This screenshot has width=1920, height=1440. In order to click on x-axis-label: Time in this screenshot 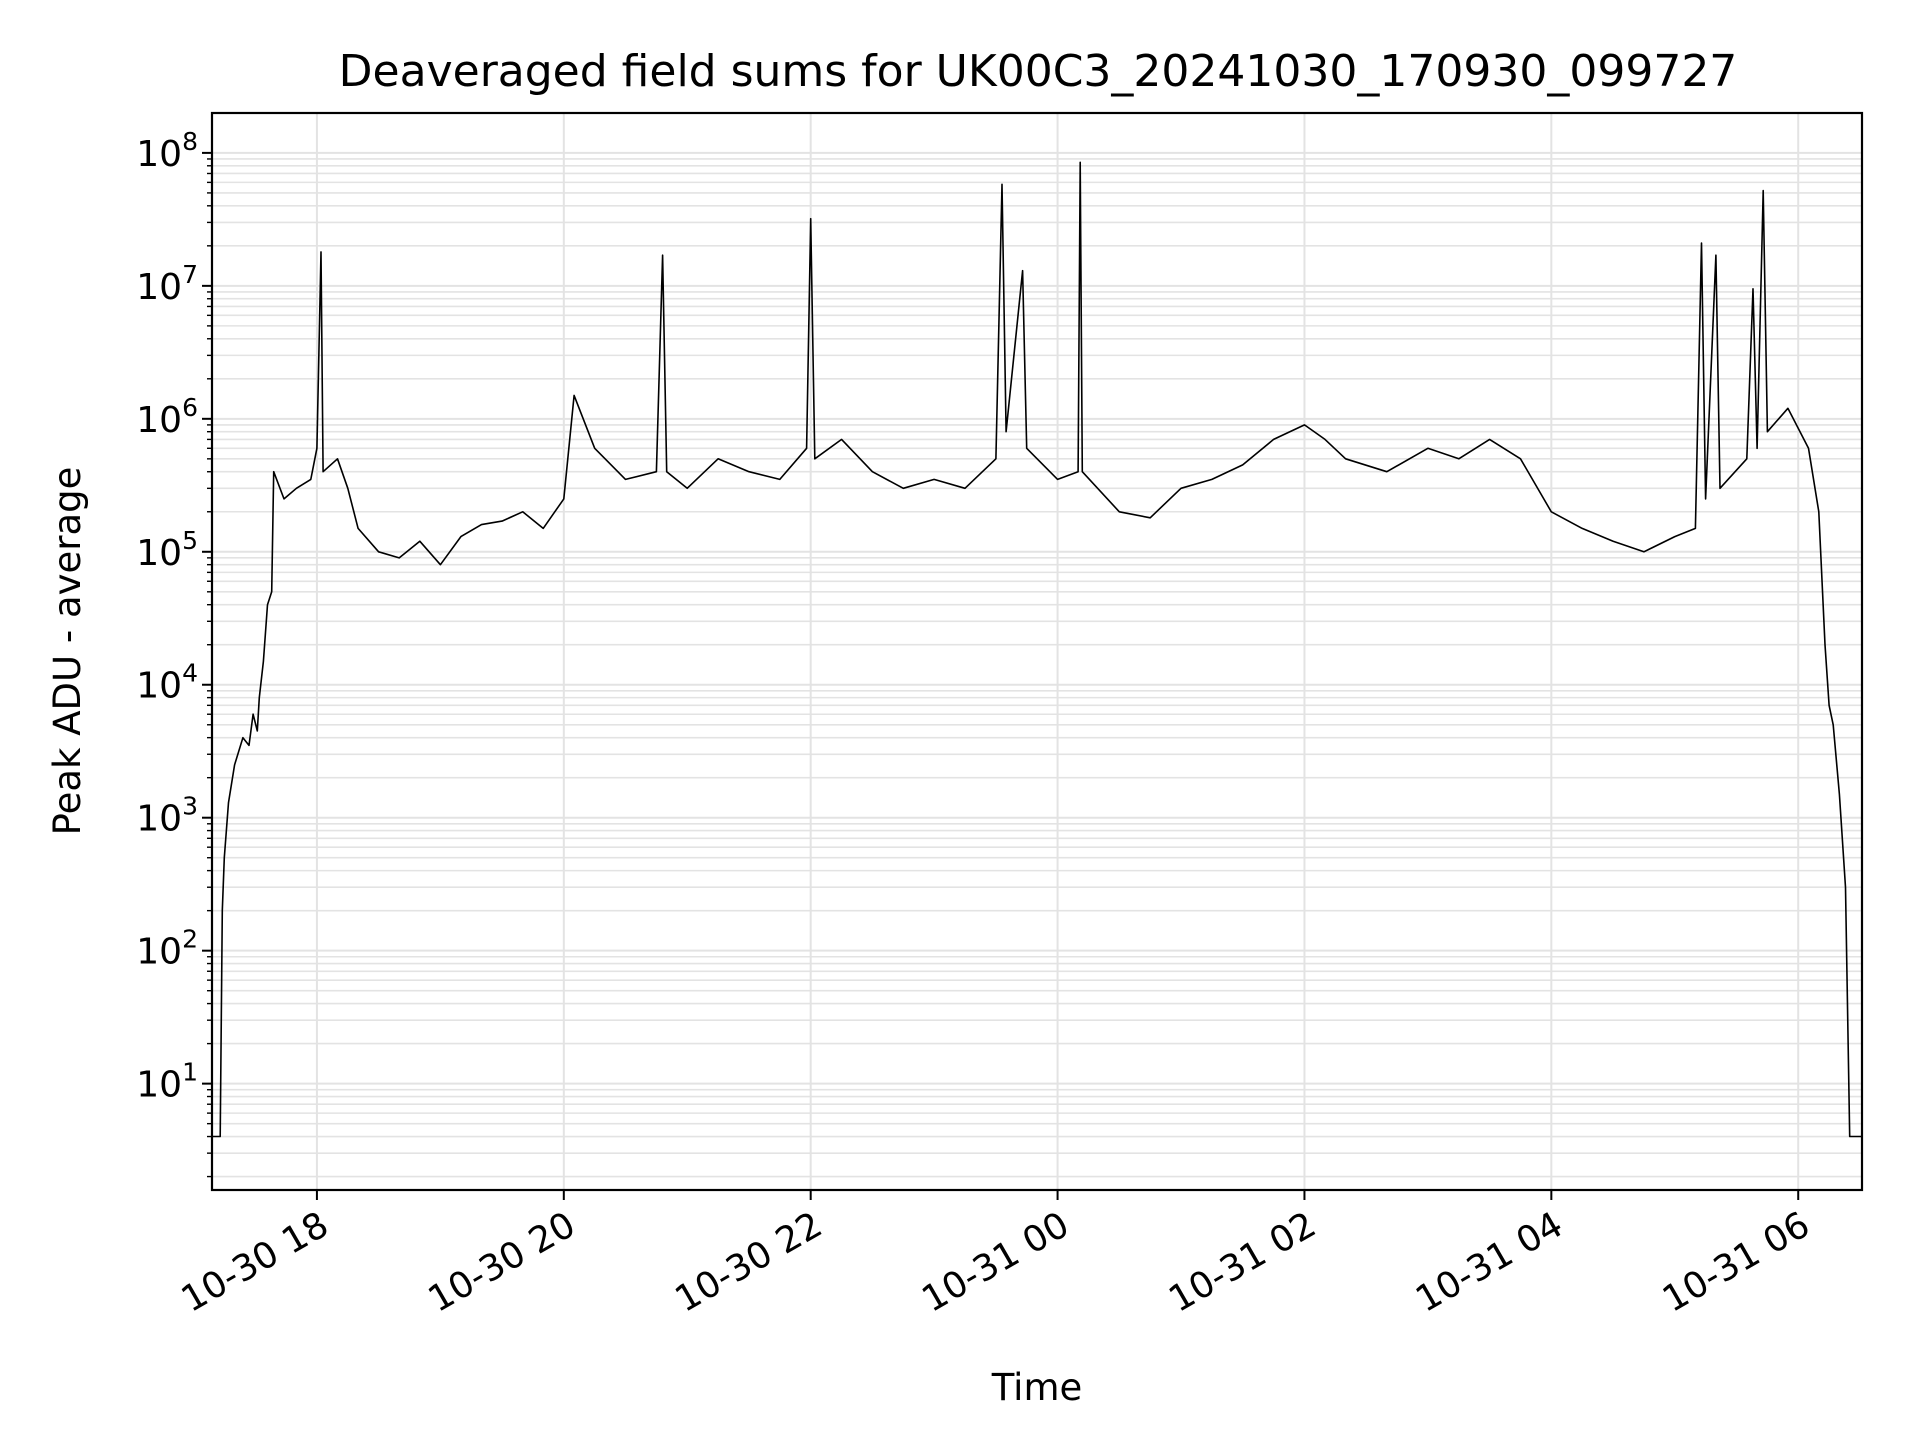, I will do `click(1037, 1387)`.